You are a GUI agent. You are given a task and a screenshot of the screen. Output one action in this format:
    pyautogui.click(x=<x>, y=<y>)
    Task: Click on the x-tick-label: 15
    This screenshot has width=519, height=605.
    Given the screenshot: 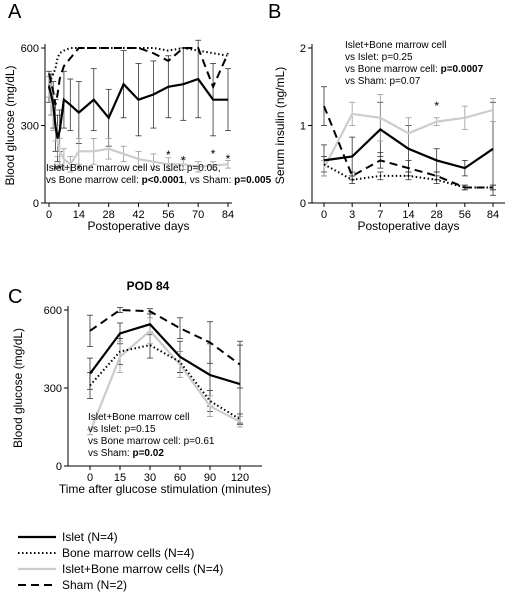 What is the action you would take?
    pyautogui.click(x=120, y=478)
    